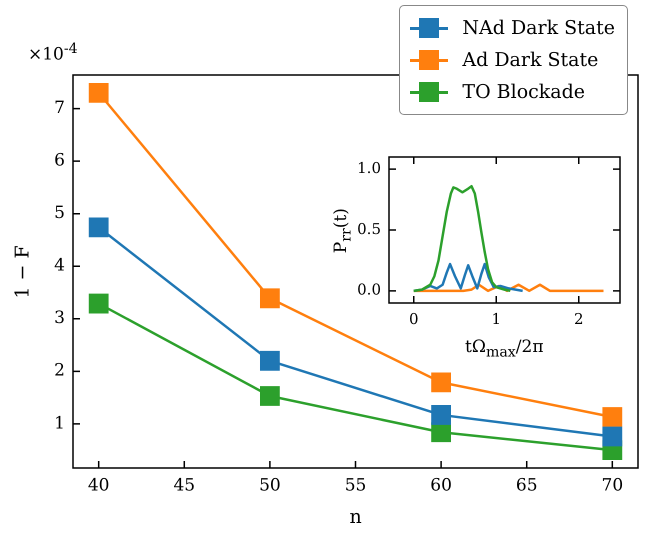 This screenshot has height=533, width=652. What do you see at coordinates (369, 229) in the screenshot?
I see `y-tick-label: 0.5` at bounding box center [369, 229].